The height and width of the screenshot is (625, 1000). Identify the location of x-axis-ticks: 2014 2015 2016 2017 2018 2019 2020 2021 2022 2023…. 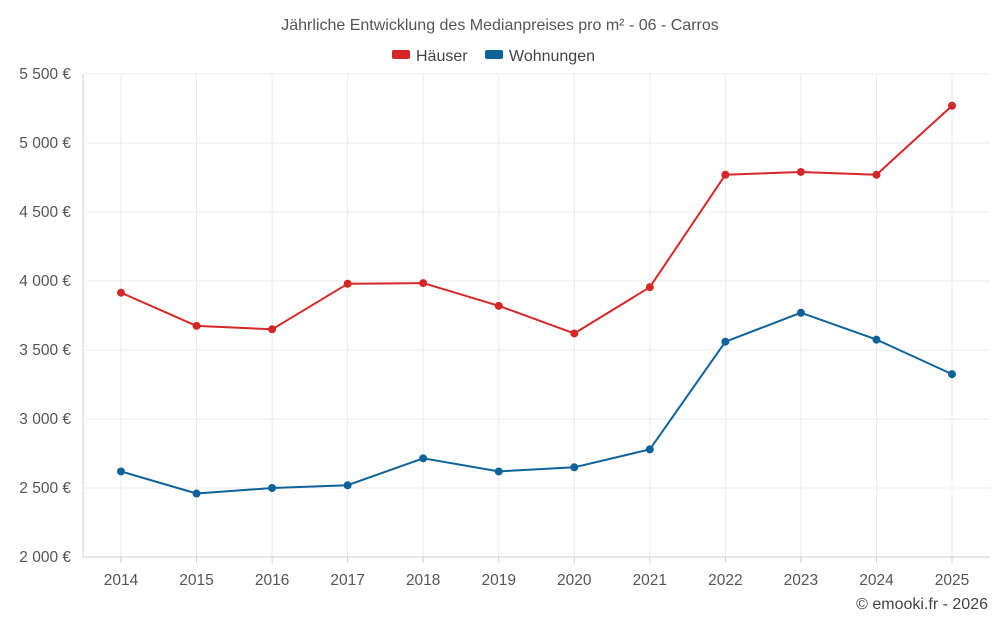
(536, 580).